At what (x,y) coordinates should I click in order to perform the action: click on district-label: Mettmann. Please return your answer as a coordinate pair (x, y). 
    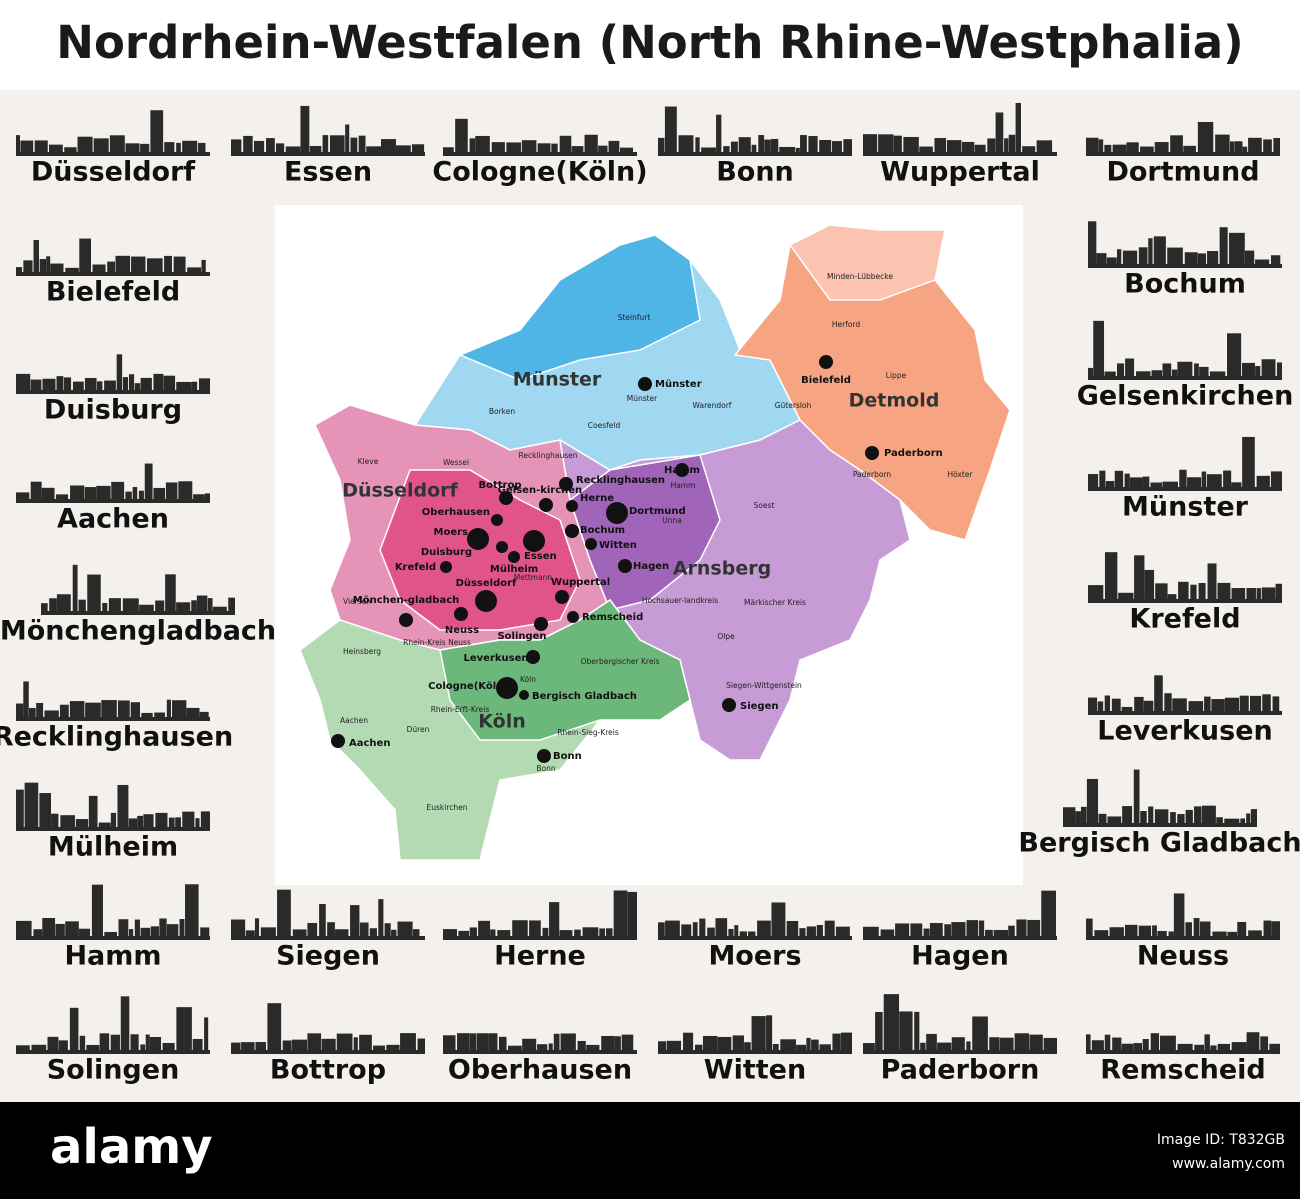
    Looking at the image, I should click on (533, 577).